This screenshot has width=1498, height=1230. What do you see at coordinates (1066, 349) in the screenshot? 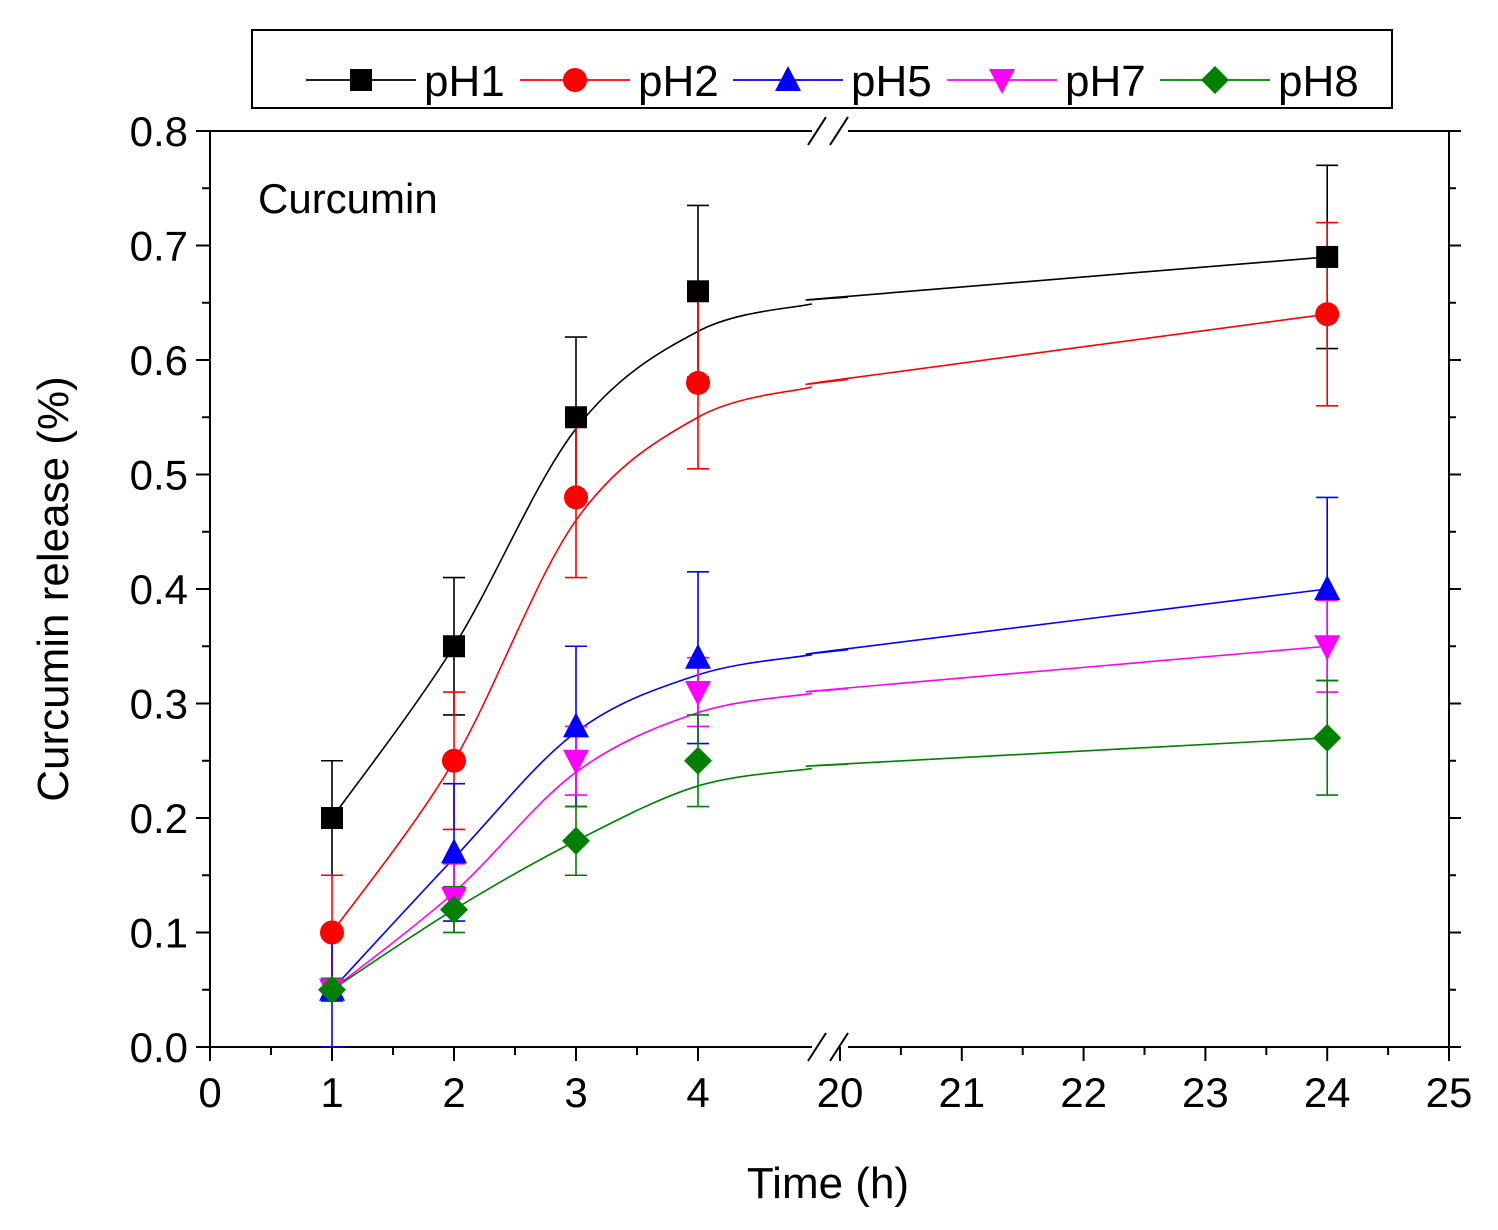
I see `fit-curve-pH2-right` at bounding box center [1066, 349].